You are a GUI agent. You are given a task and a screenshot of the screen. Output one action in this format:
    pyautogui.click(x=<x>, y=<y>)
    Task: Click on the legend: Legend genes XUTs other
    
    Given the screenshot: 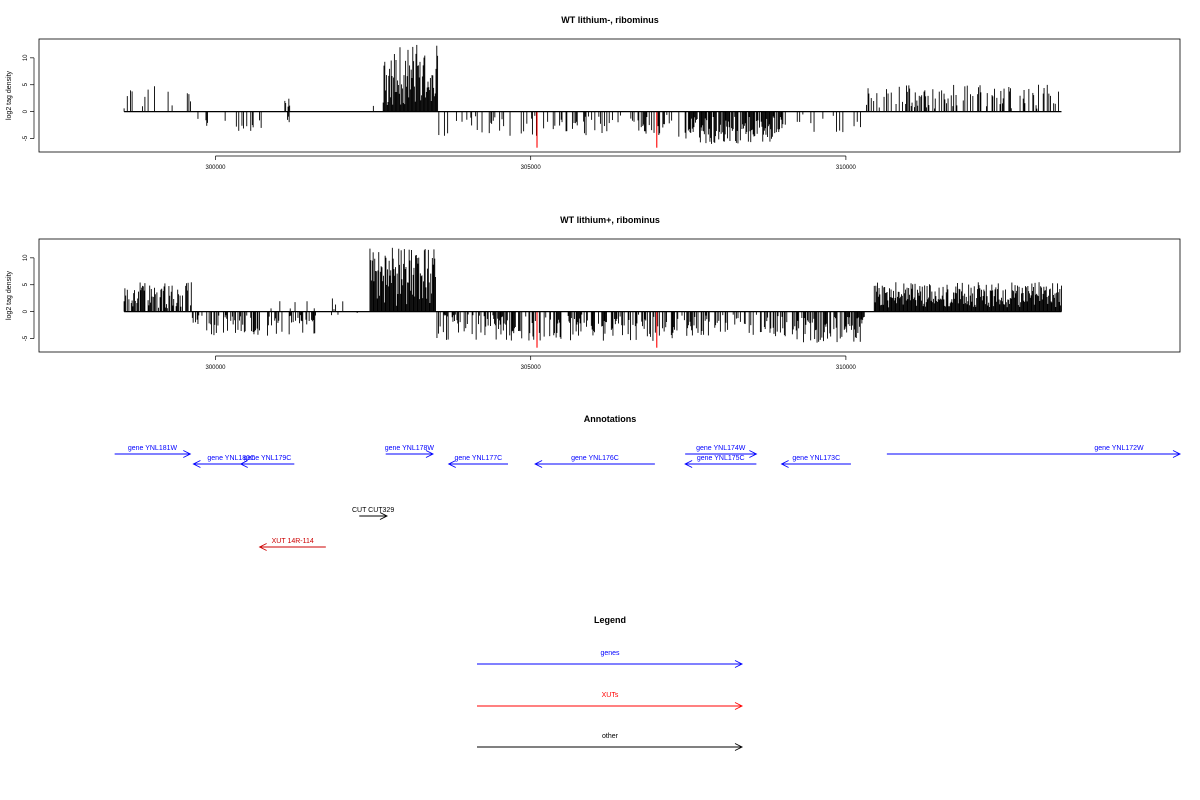 What is the action you would take?
    pyautogui.click(x=610, y=683)
    